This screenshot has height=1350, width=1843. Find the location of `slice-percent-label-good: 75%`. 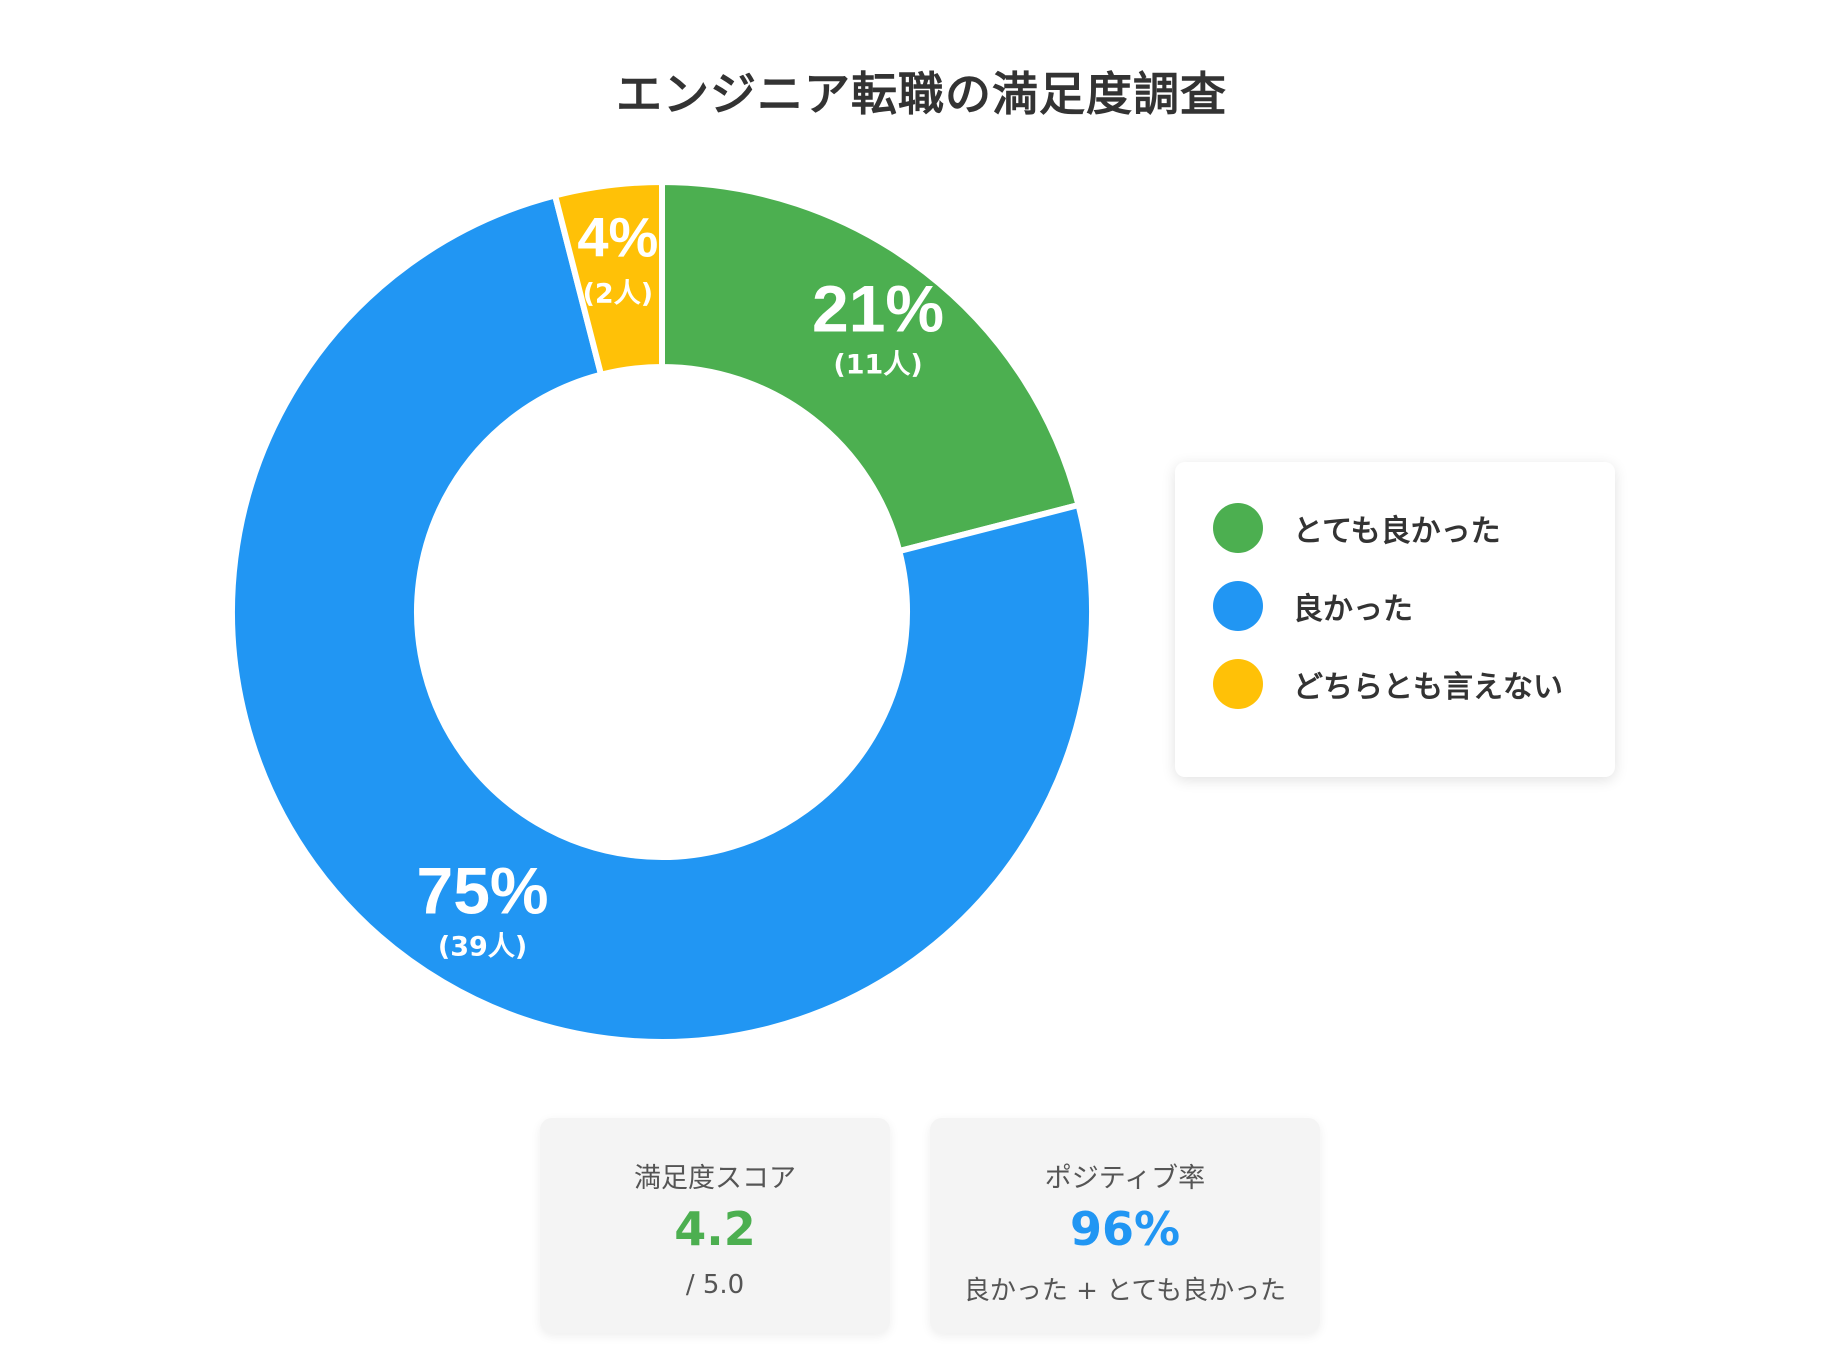

slice-percent-label-good: 75% is located at coordinates (483, 890).